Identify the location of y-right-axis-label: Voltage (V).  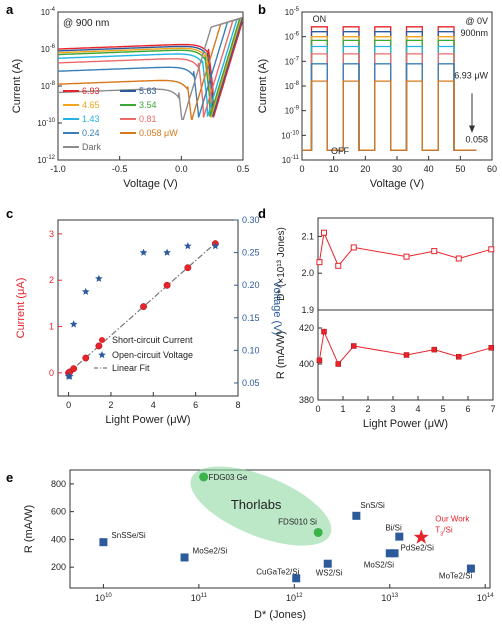
(277, 308).